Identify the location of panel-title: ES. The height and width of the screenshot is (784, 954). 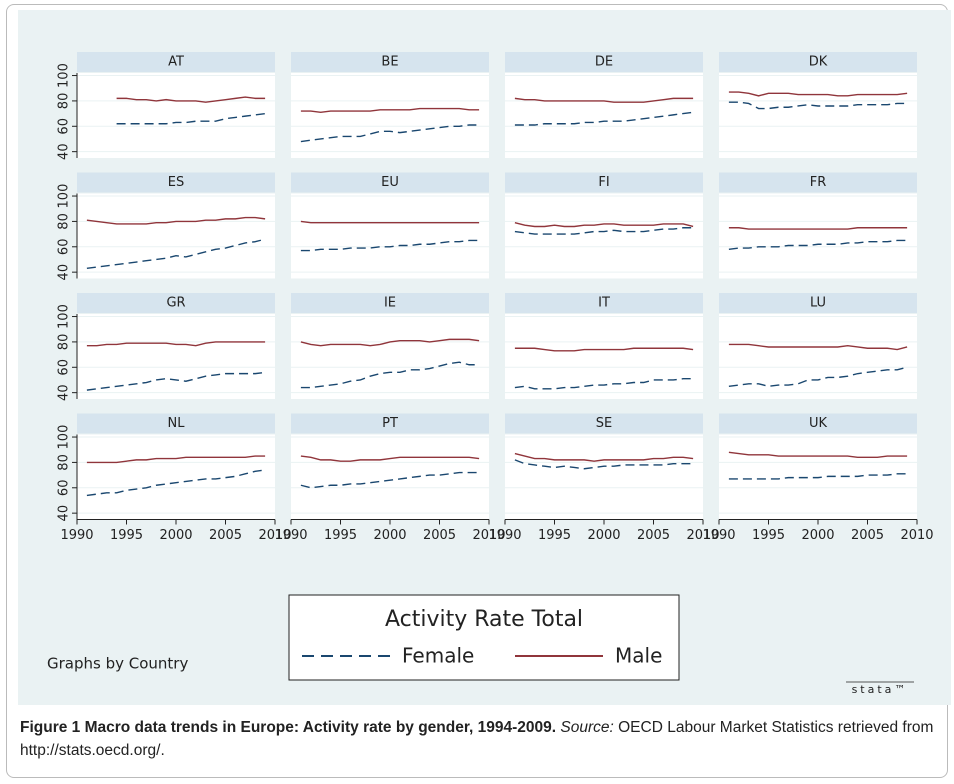
(176, 182).